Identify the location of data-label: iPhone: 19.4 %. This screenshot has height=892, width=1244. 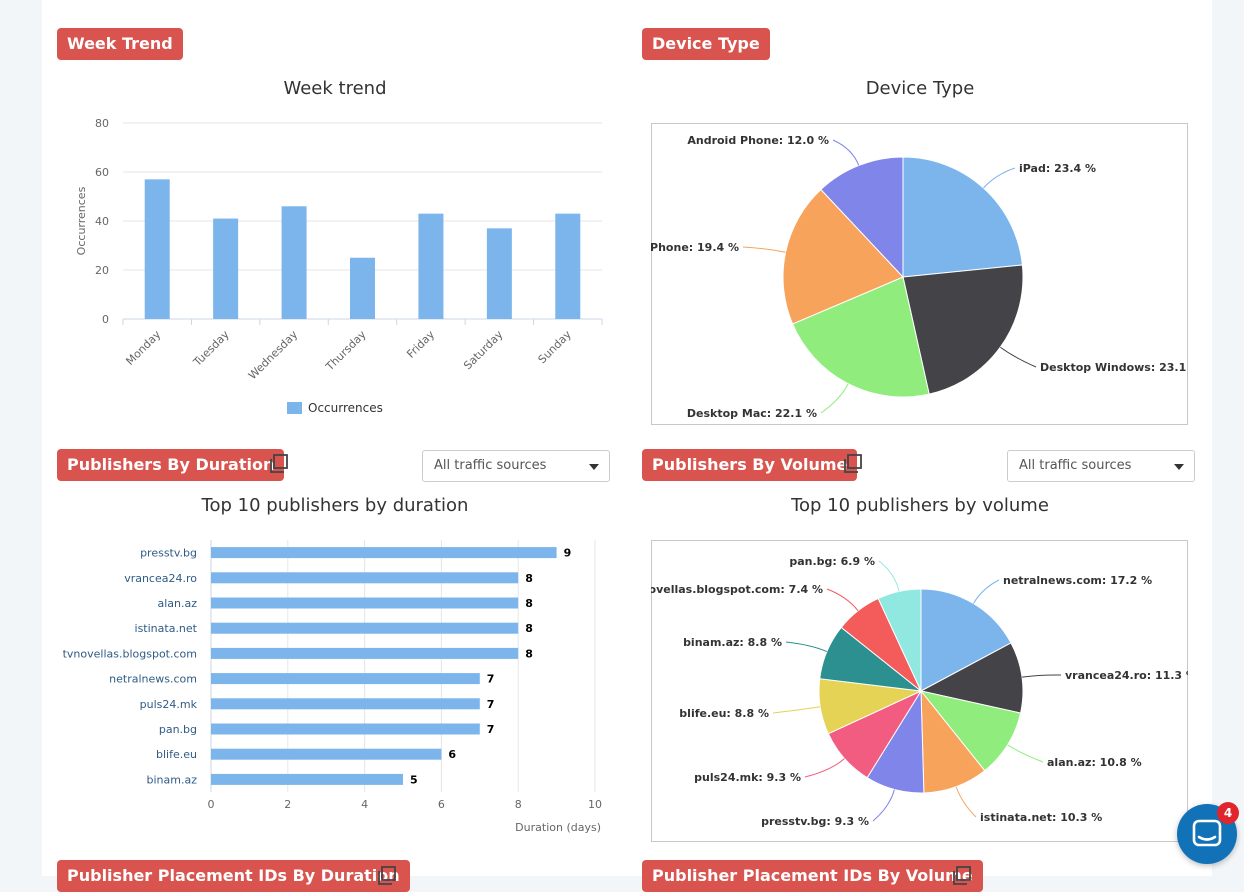
(695, 247).